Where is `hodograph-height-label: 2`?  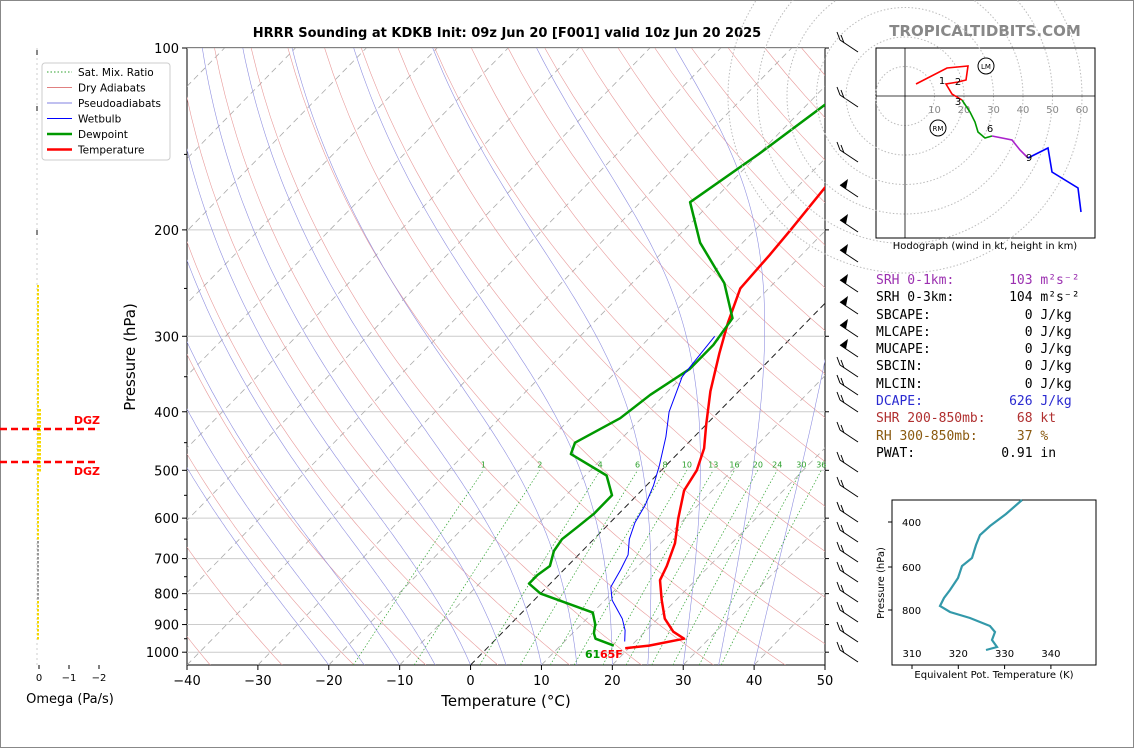
hodograph-height-label: 2 is located at coordinates (958, 82).